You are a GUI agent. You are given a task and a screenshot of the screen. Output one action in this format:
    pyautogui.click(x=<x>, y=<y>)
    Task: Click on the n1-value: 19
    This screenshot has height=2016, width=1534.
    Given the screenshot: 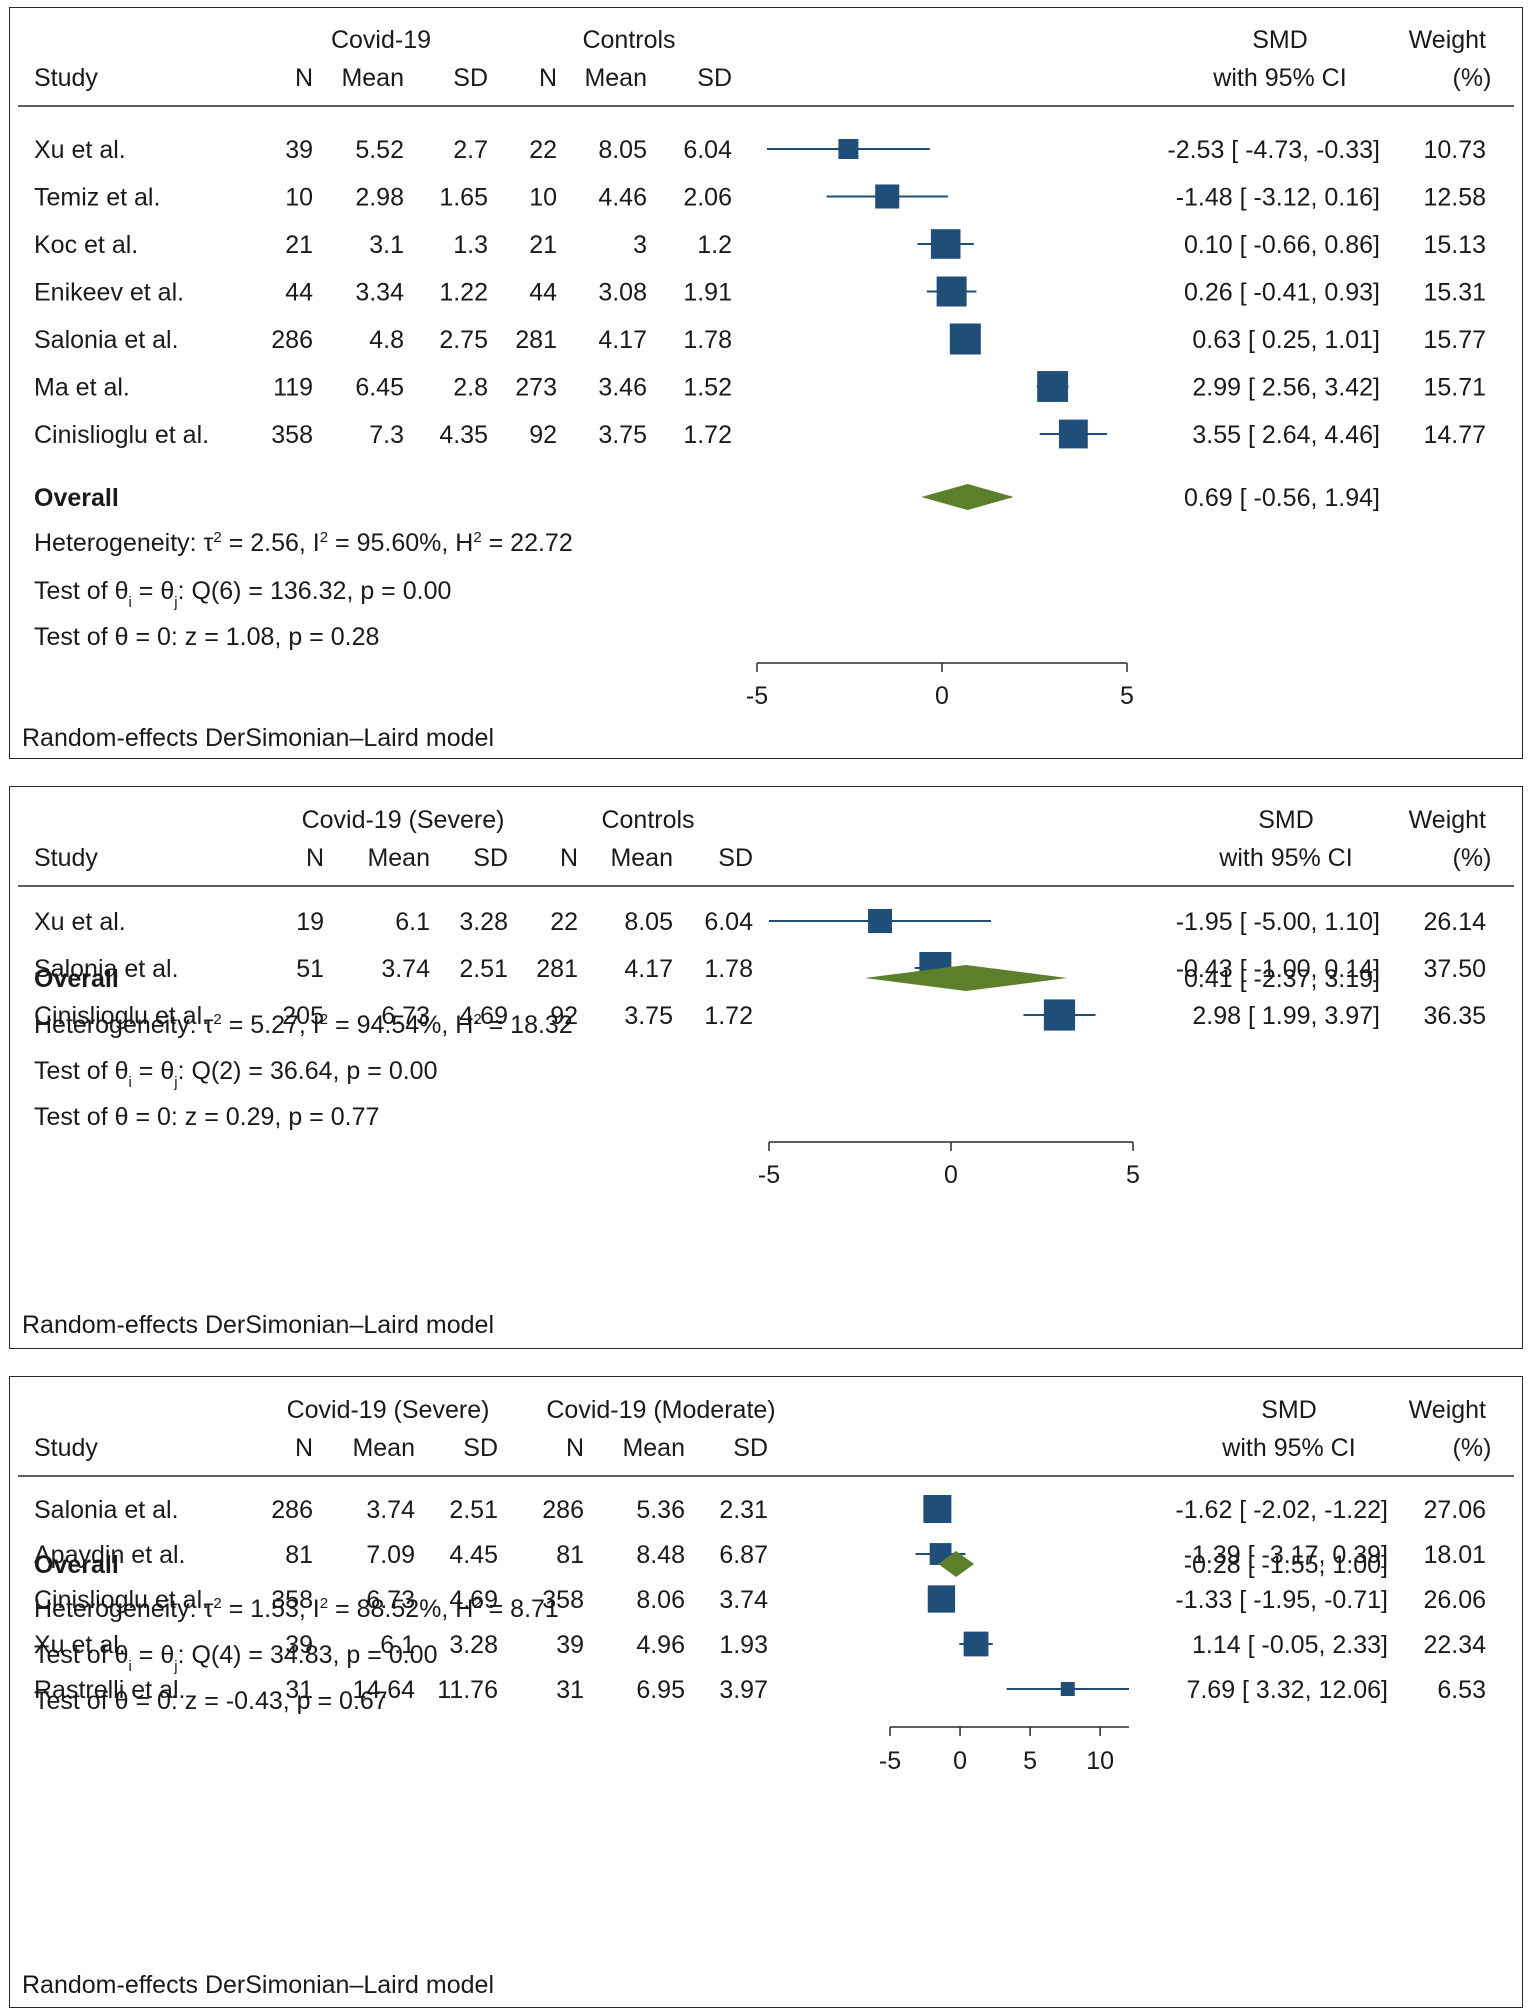 What is the action you would take?
    pyautogui.click(x=310, y=922)
    